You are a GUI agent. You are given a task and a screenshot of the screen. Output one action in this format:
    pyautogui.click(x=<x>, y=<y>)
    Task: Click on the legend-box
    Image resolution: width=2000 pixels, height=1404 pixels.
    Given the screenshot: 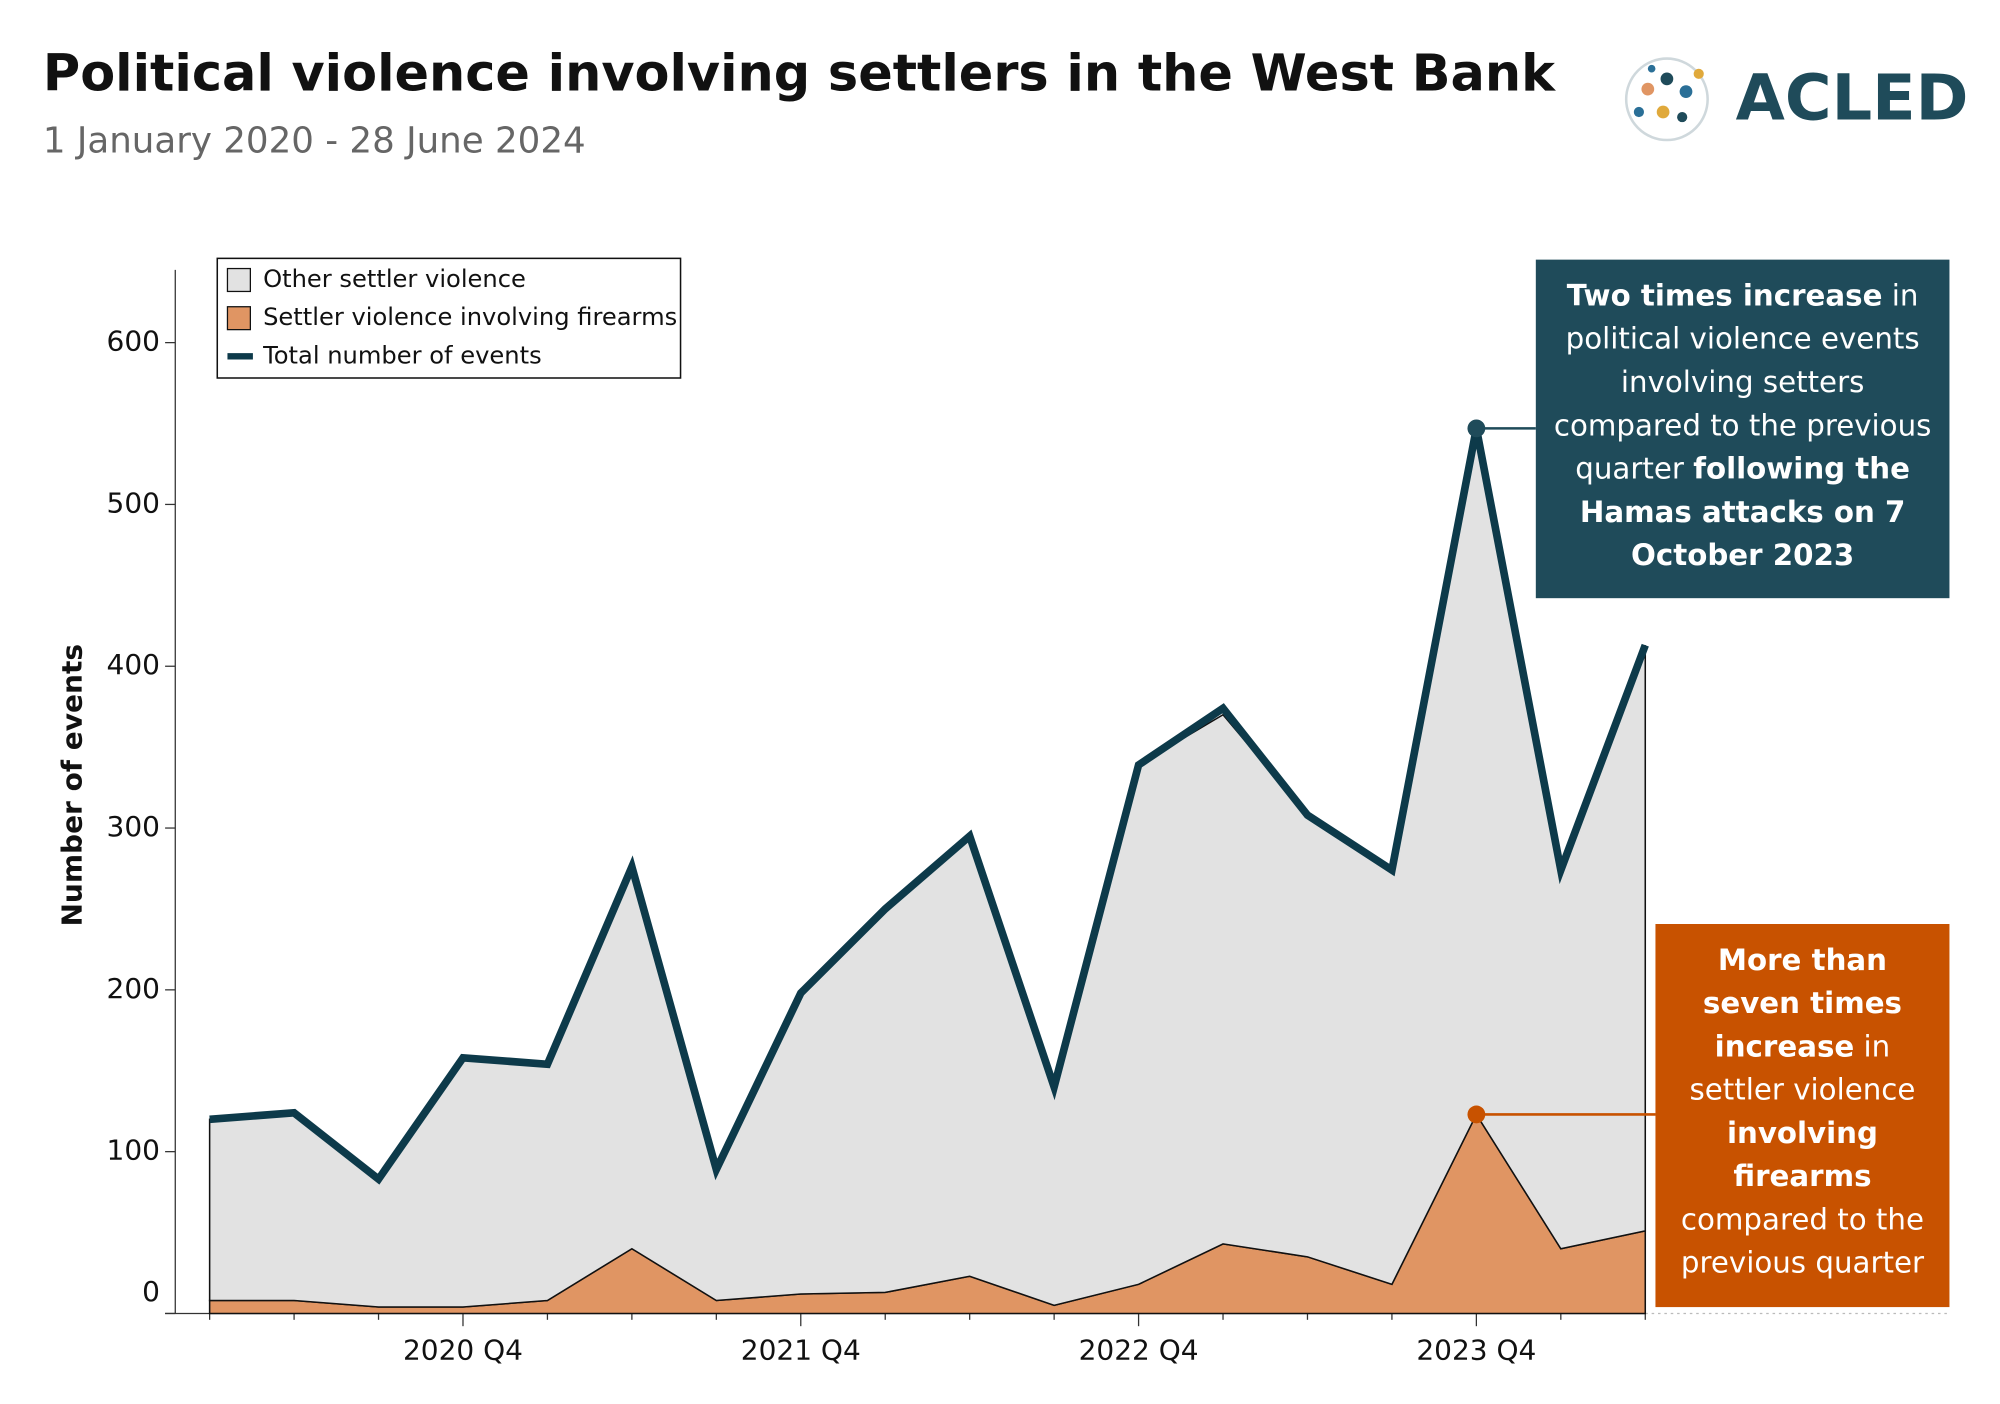 What is the action you would take?
    pyautogui.click(x=449, y=318)
    